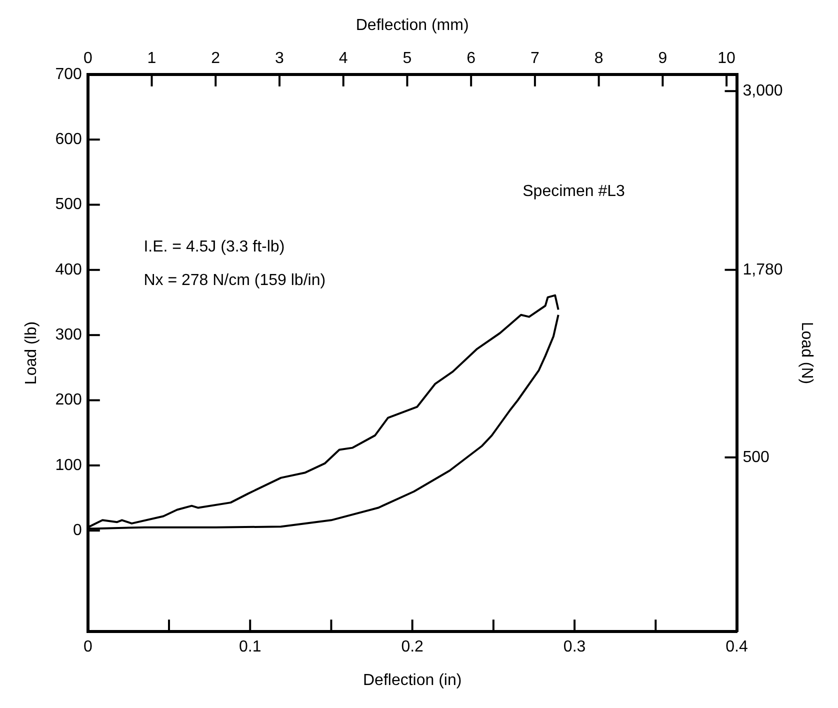  What do you see at coordinates (68, 269) in the screenshot?
I see `y-tick-label: 400` at bounding box center [68, 269].